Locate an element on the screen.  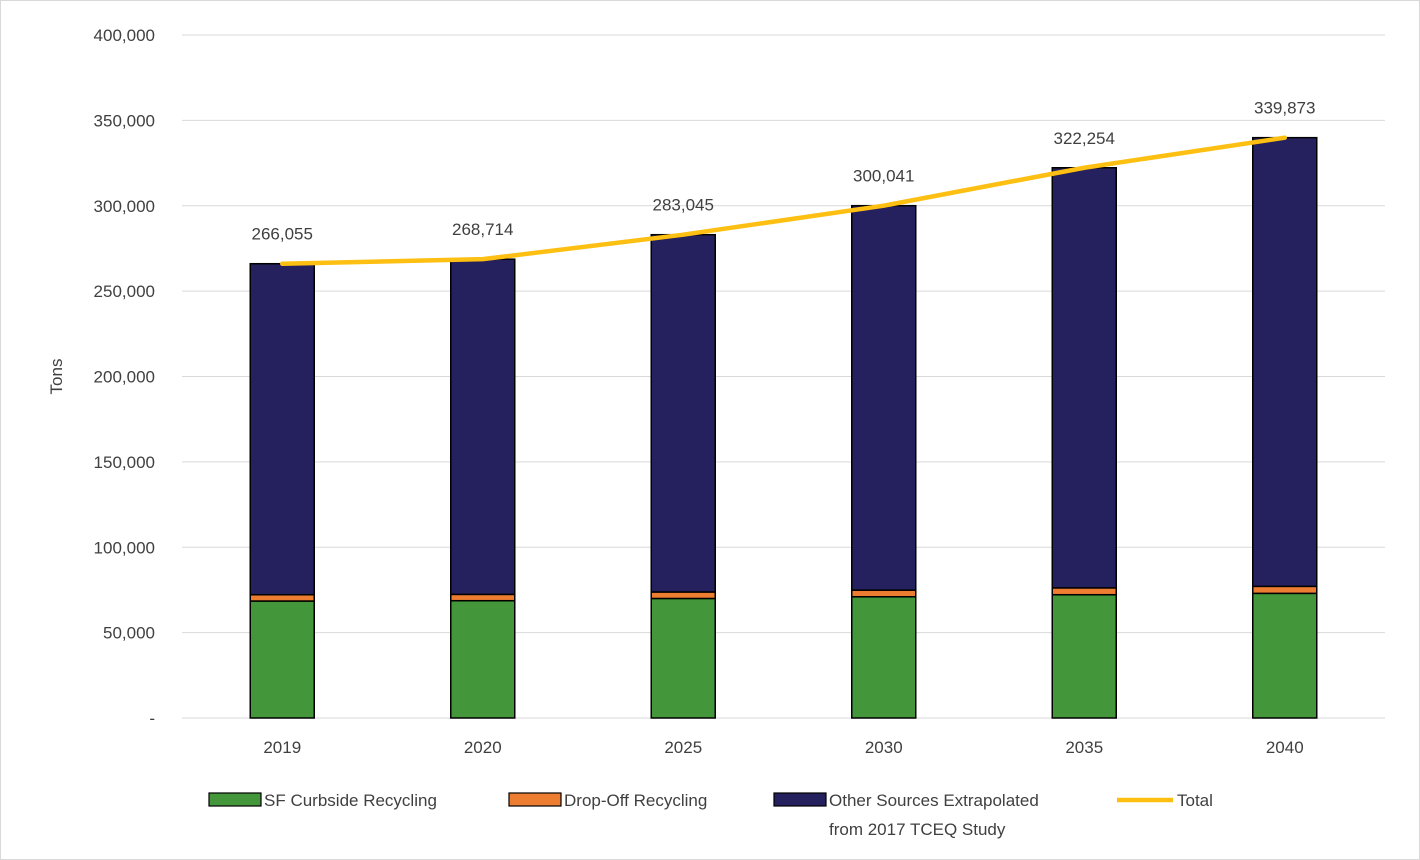
legend-label: Total is located at coordinates (1195, 800).